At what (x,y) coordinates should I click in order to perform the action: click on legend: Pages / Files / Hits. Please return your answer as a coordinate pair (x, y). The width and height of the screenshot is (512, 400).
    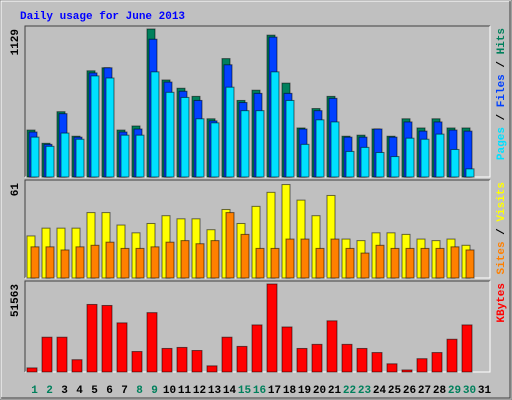
    Looking at the image, I should click on (502, 94).